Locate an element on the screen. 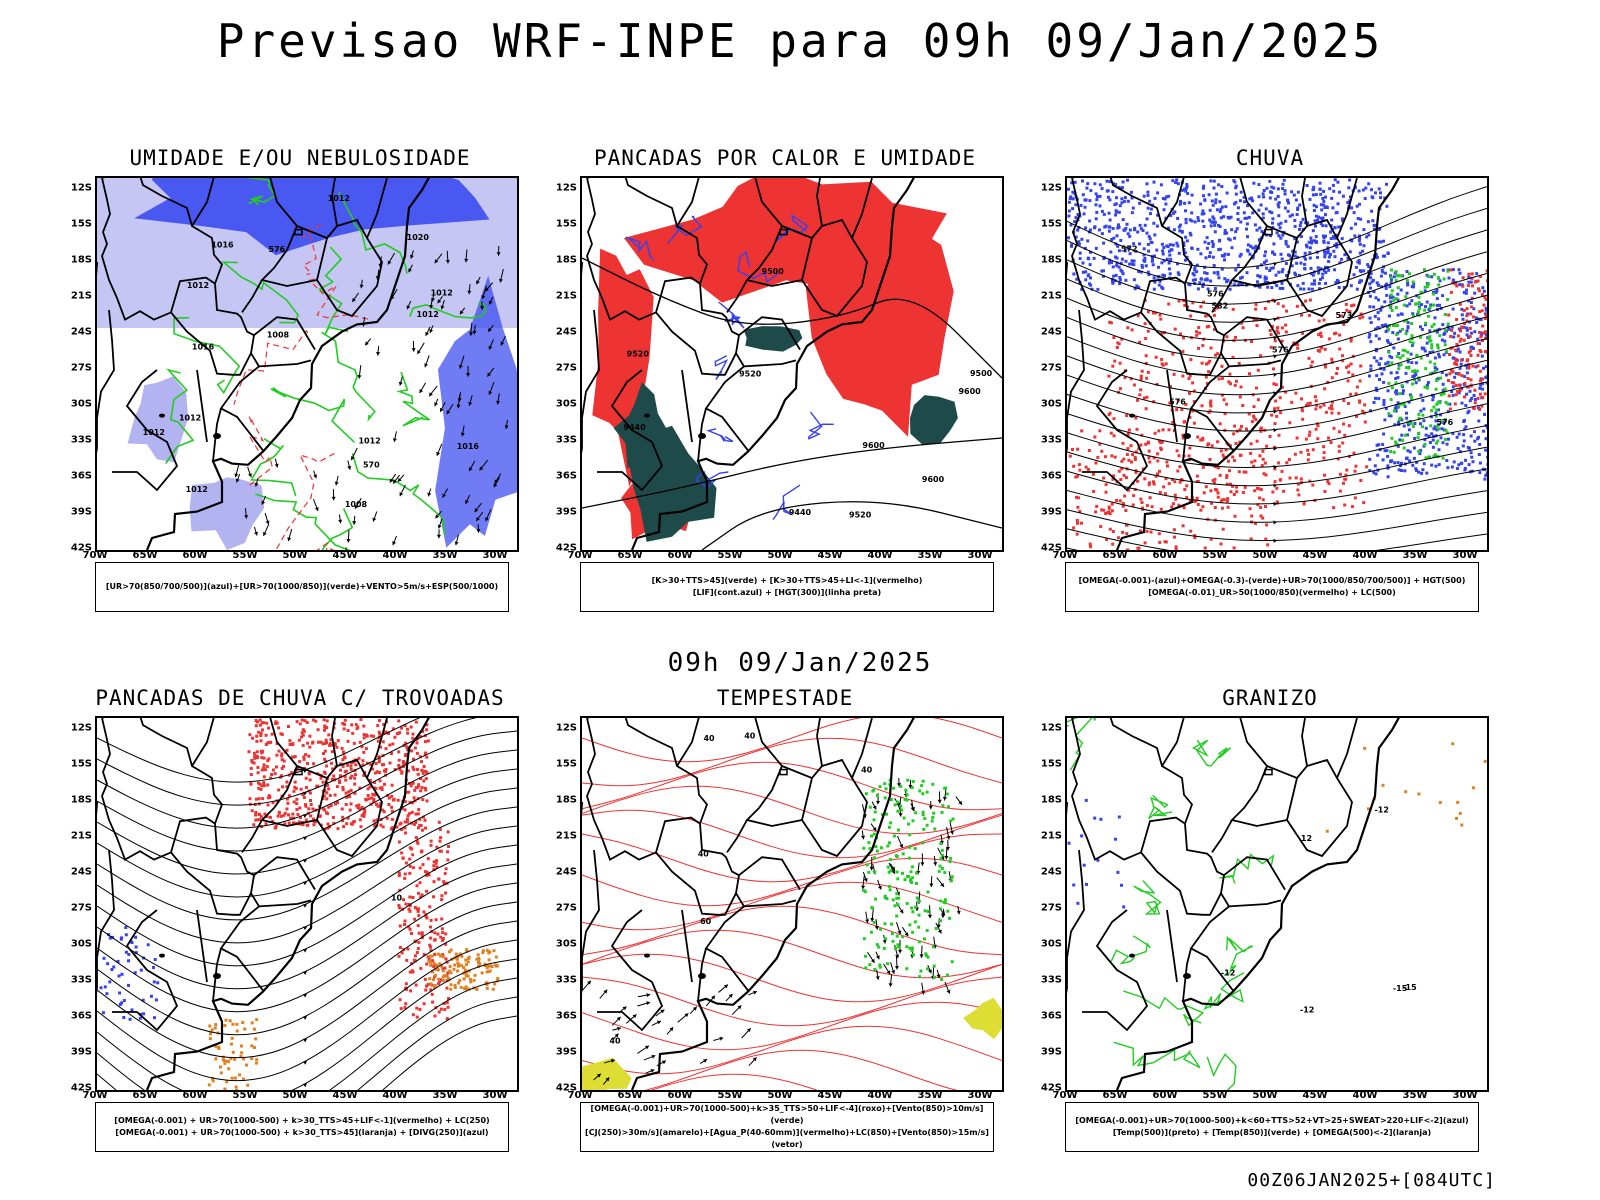 Image resolution: width=1600 pixels, height=1200 pixels. lon-tick-label: 45W is located at coordinates (830, 555).